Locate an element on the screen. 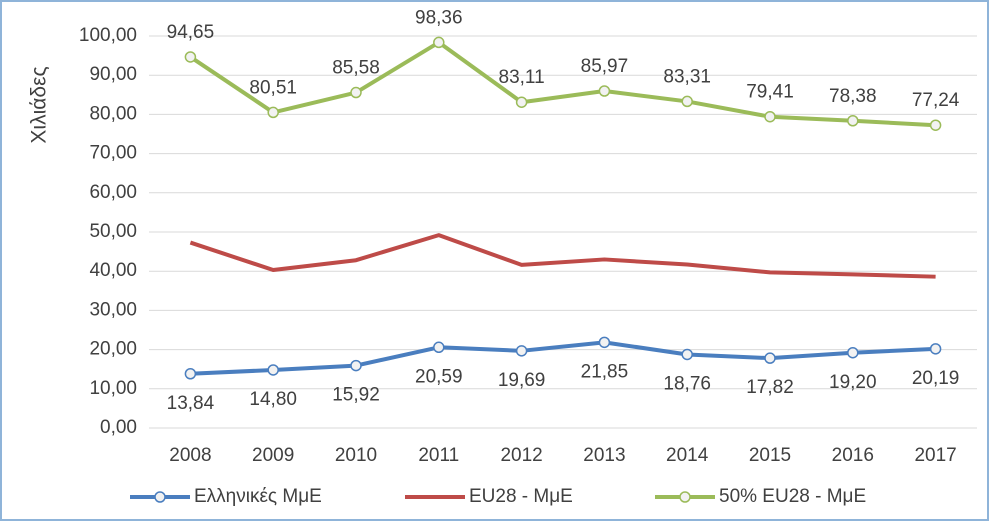 Image resolution: width=989 pixels, height=521 pixels. y-tick-label: 10,00 is located at coordinates (113, 388).